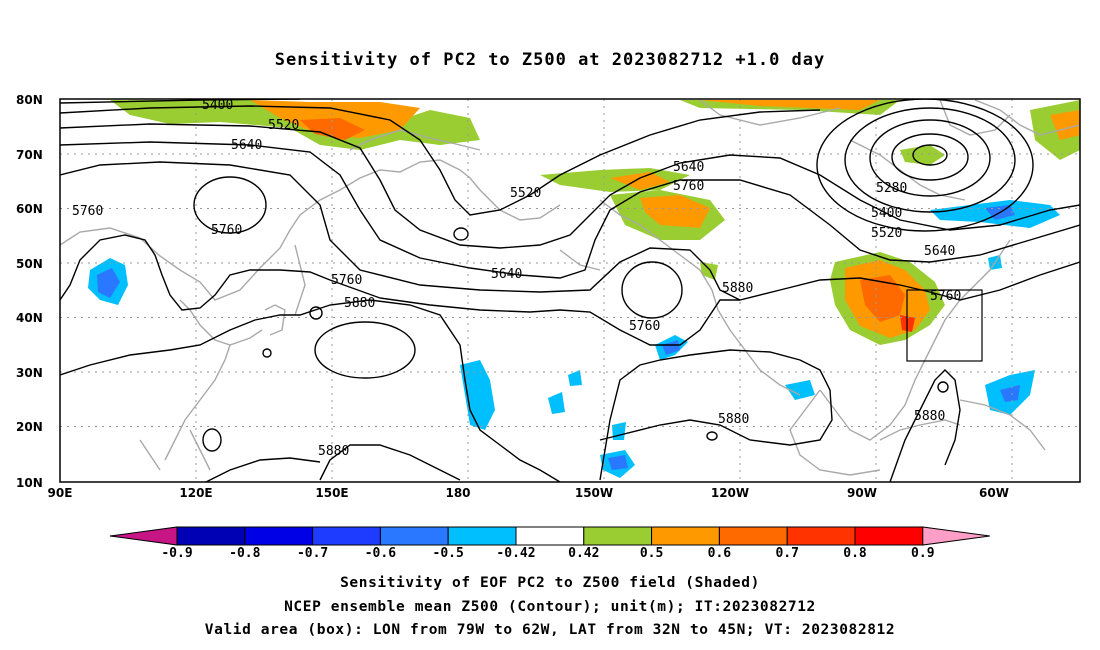 Image resolution: width=1100 pixels, height=650 pixels. What do you see at coordinates (29, 427) in the screenshot?
I see `lat-tick-label: 20N` at bounding box center [29, 427].